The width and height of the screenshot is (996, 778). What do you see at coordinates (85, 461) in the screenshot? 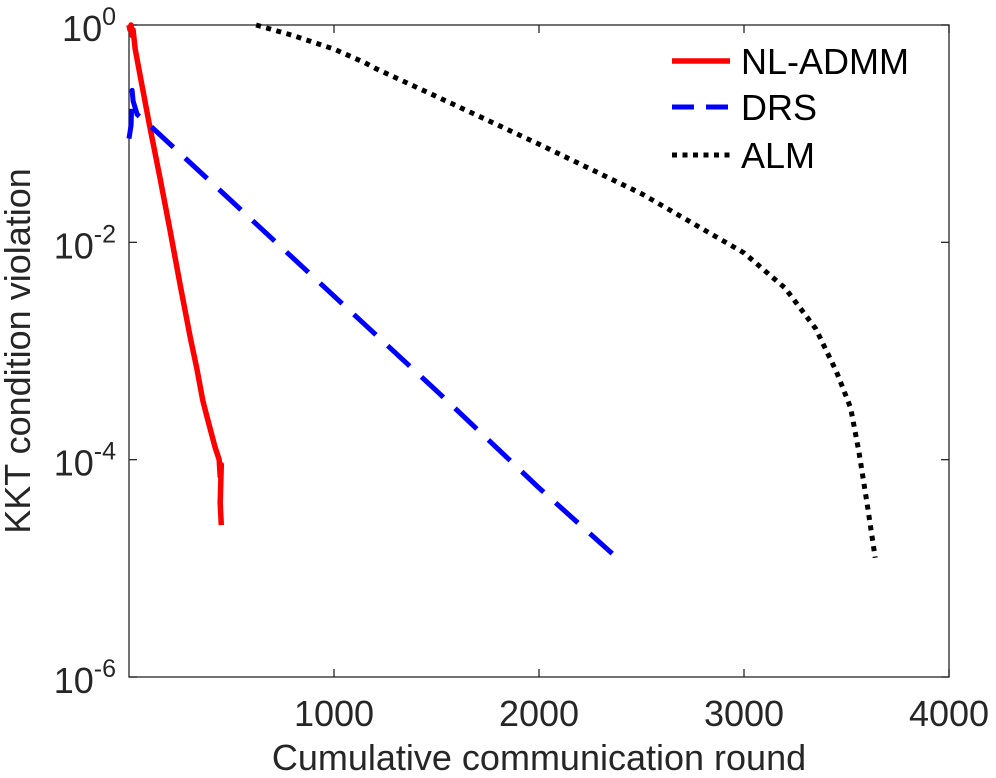
I see `y-tick-label: 10⁻⁴` at bounding box center [85, 461].